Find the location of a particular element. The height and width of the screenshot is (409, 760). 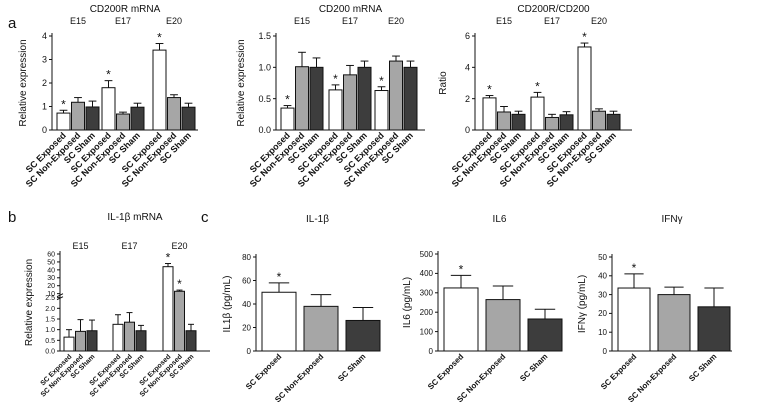

y-tick-label: 100 is located at coordinates (427, 331).